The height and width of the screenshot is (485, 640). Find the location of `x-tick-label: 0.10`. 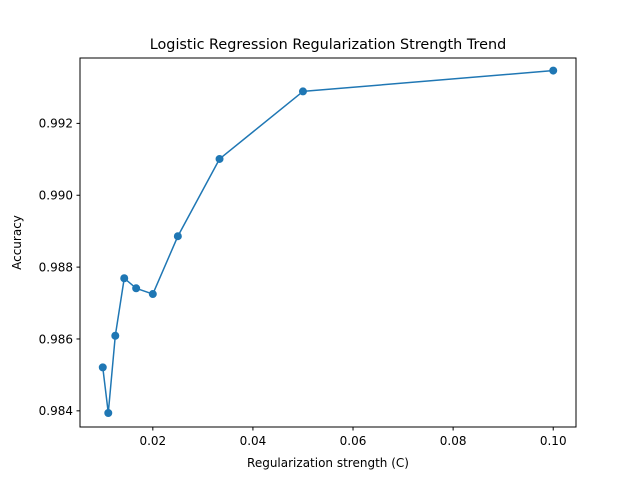

x-tick-label: 0.10 is located at coordinates (553, 441).